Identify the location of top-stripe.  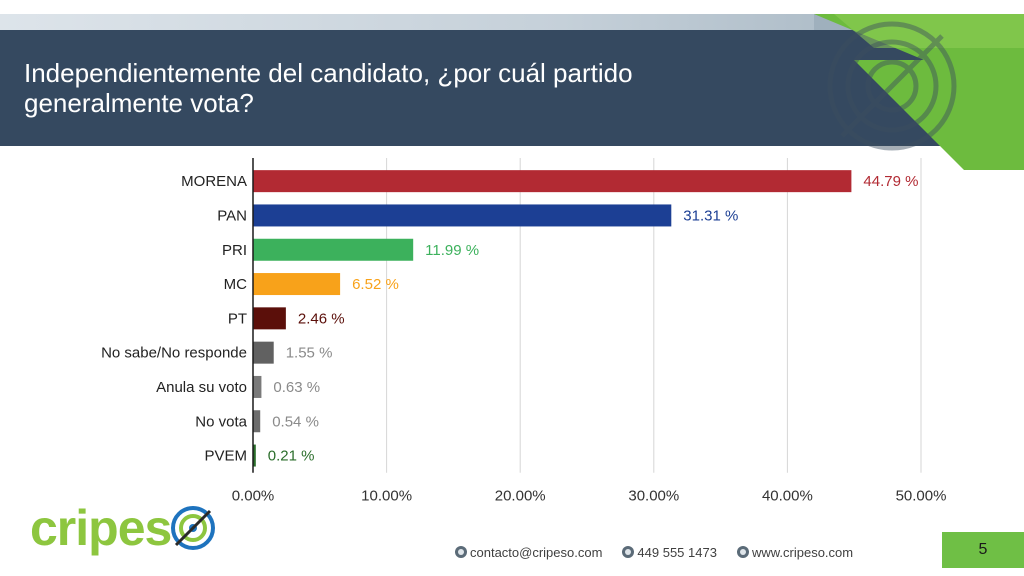
(512, 23).